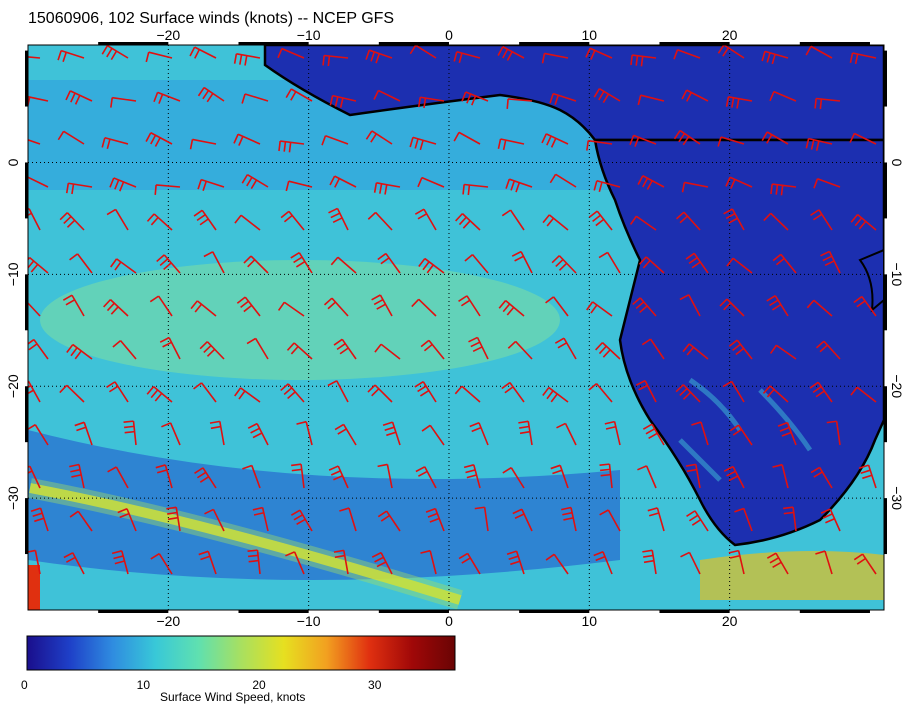 The height and width of the screenshot is (714, 906). What do you see at coordinates (730, 35) in the screenshot?
I see `lon-label: 20` at bounding box center [730, 35].